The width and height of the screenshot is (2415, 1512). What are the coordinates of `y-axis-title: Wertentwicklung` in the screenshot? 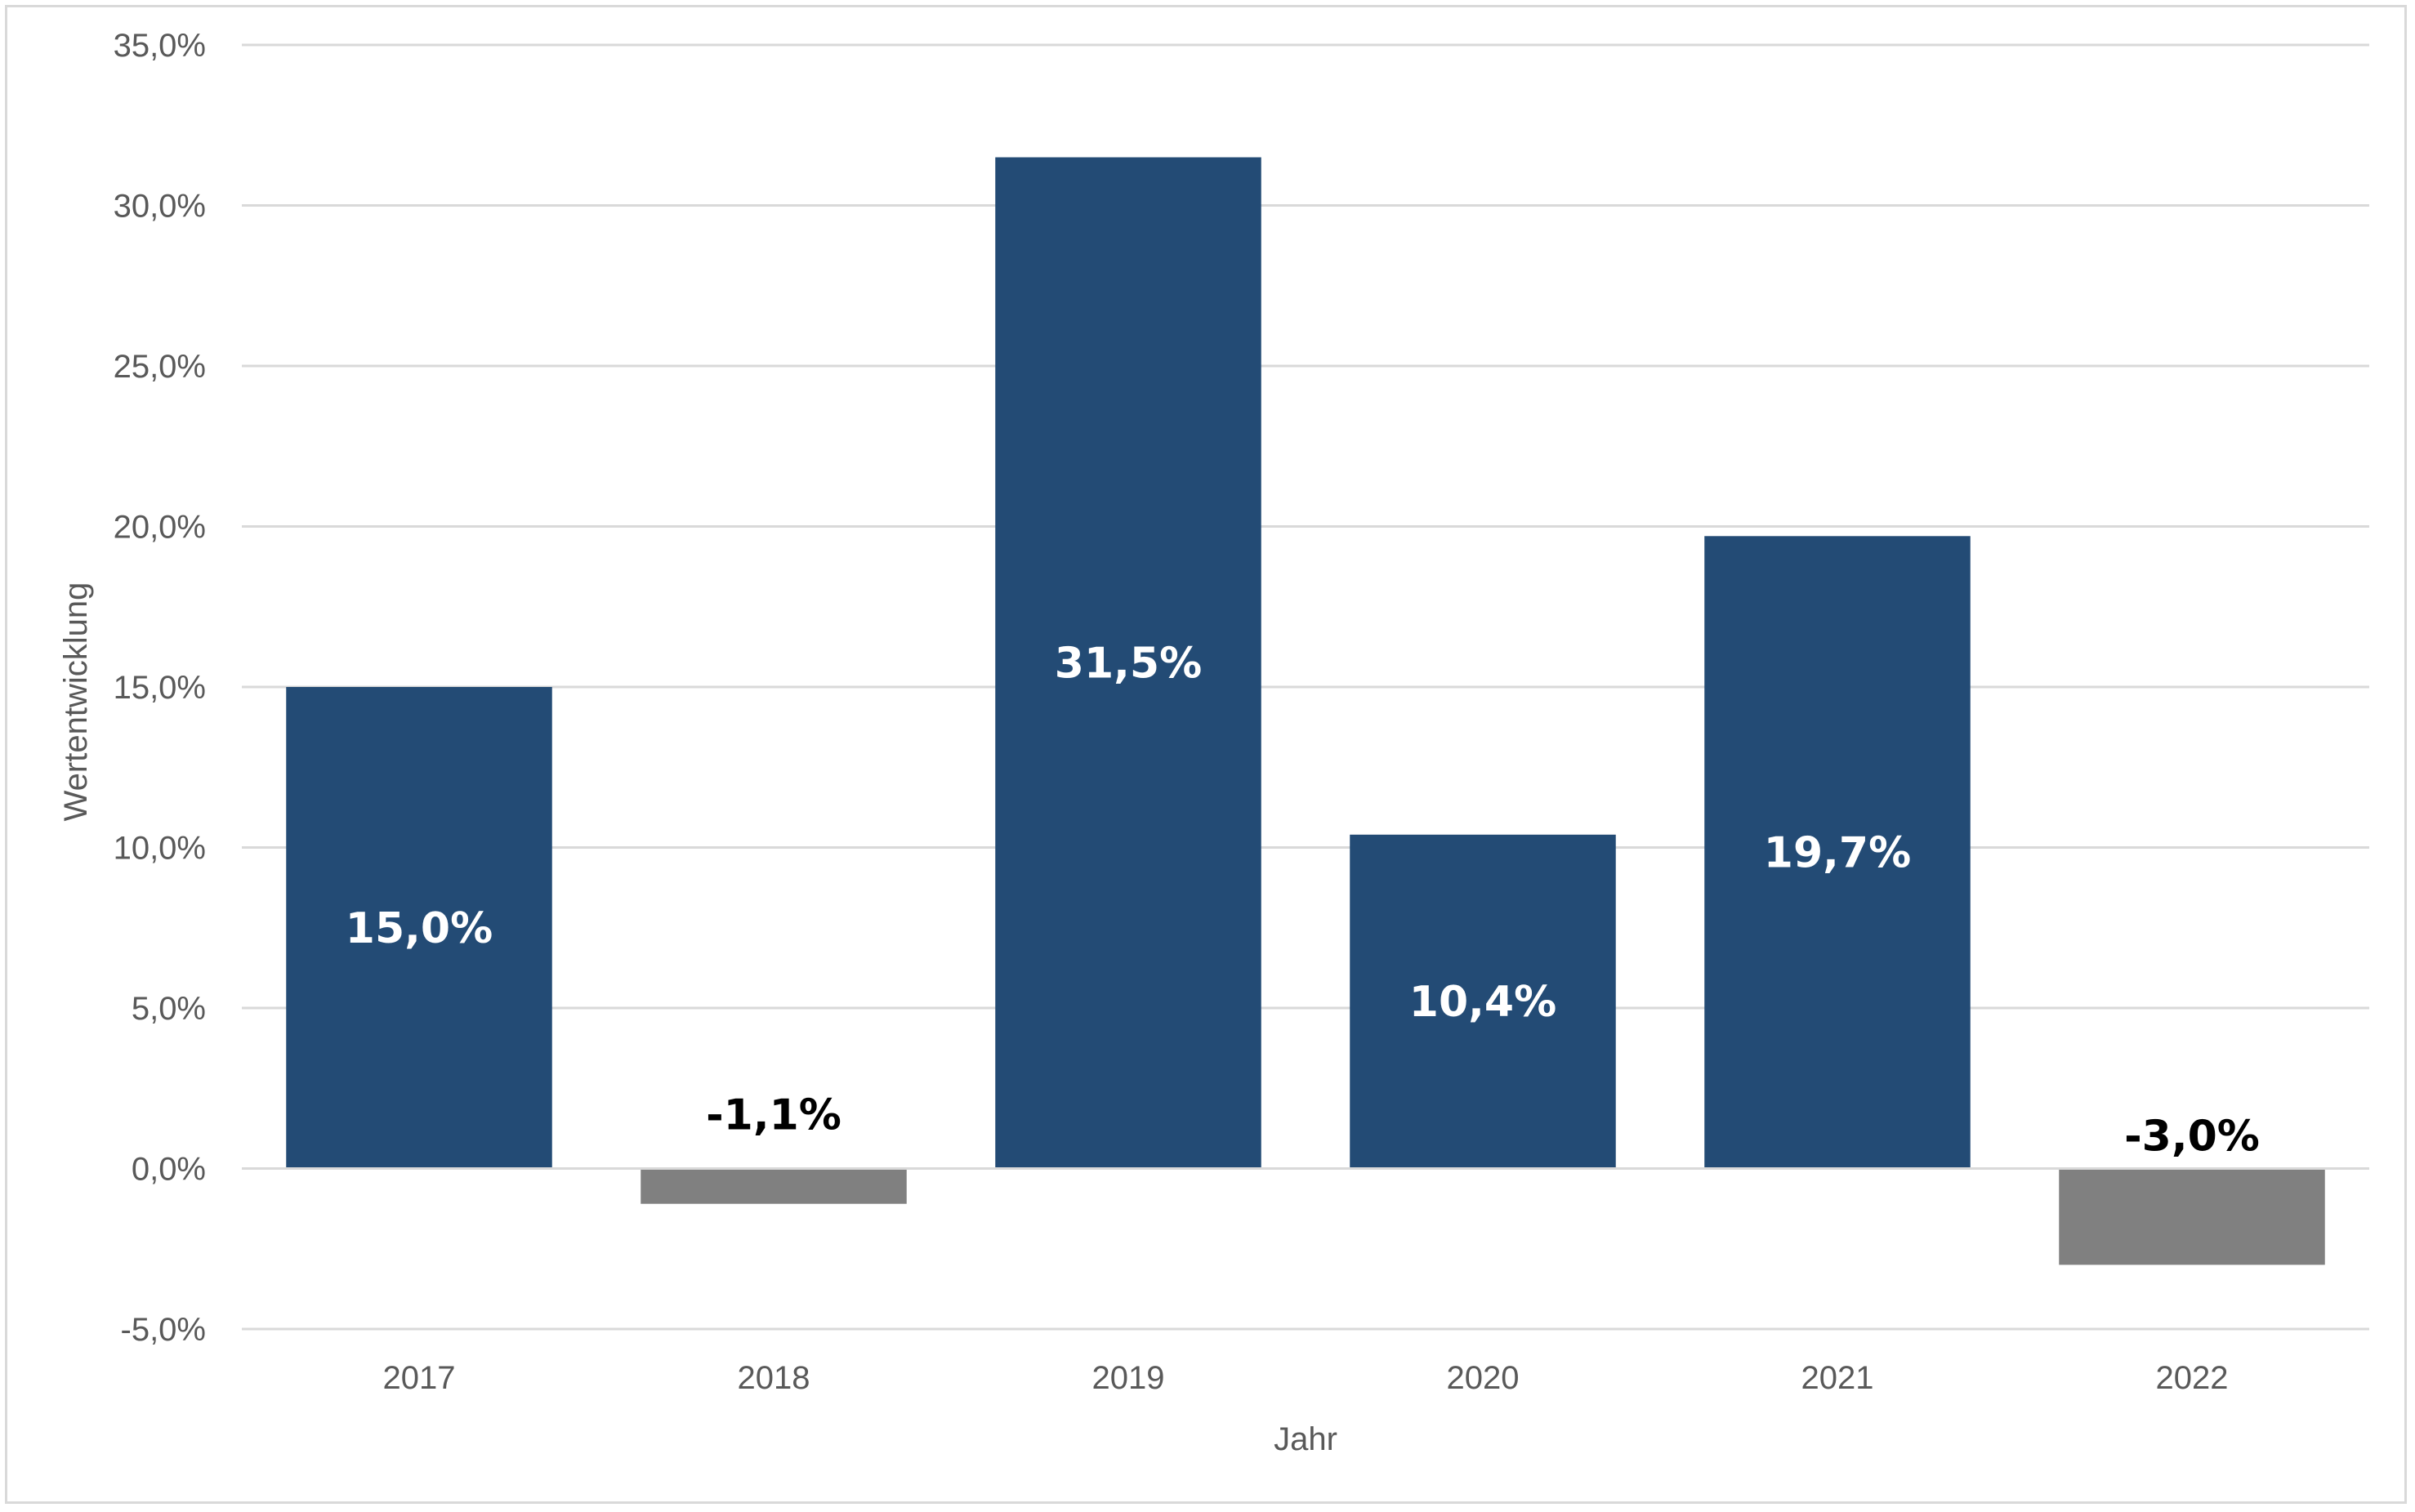 It's located at (76, 702).